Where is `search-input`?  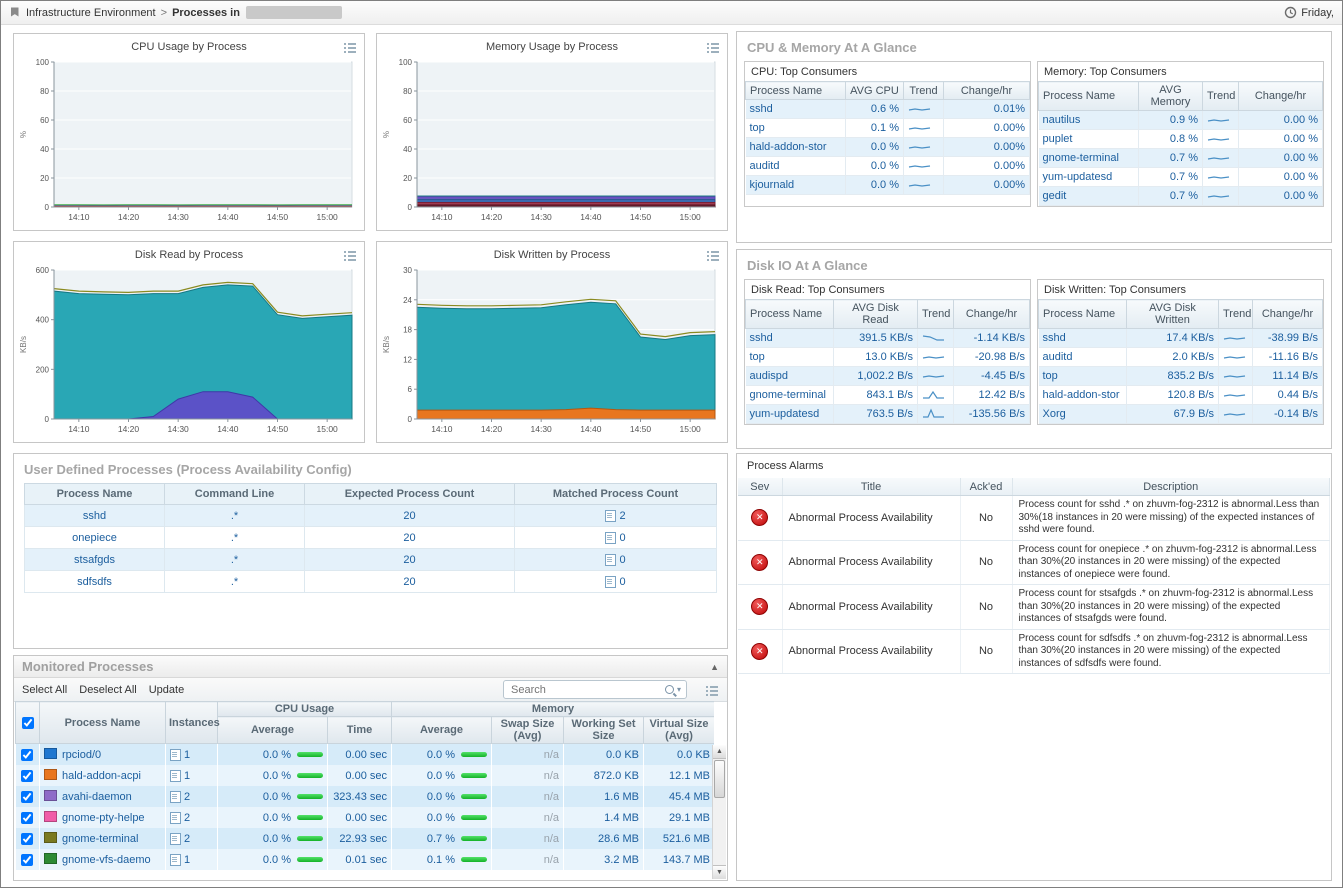 search-input is located at coordinates (585, 689).